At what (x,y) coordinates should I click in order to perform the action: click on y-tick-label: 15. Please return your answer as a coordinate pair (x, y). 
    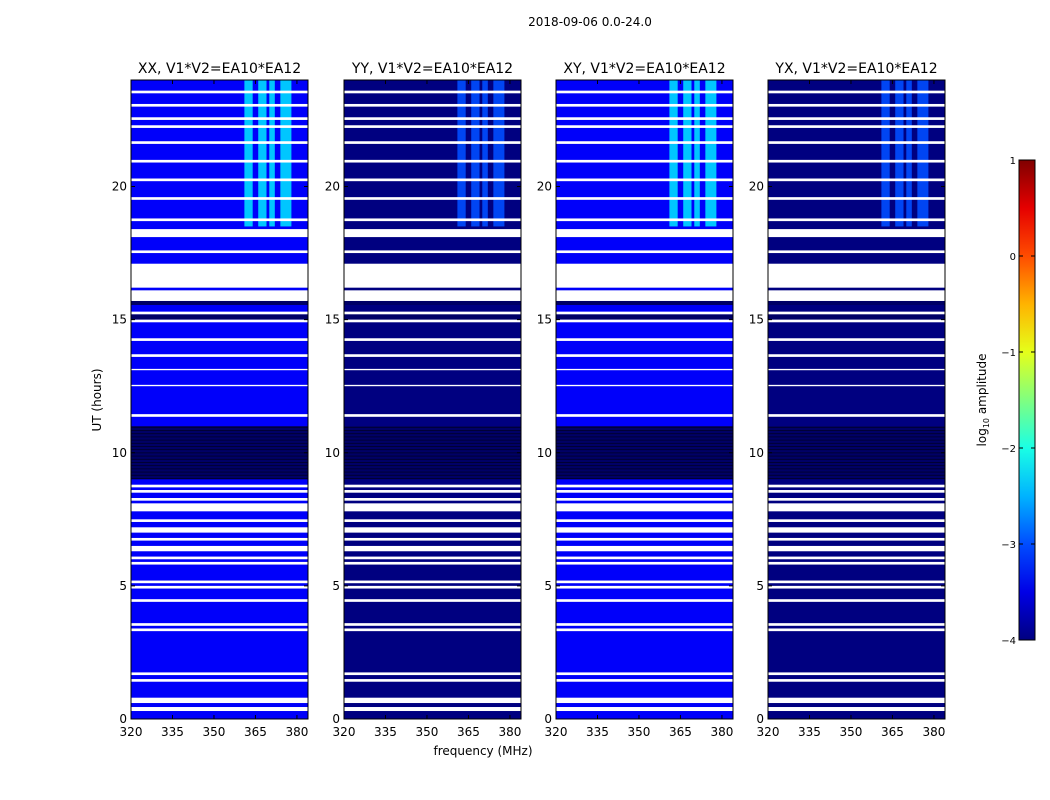
    Looking at the image, I should click on (332, 320).